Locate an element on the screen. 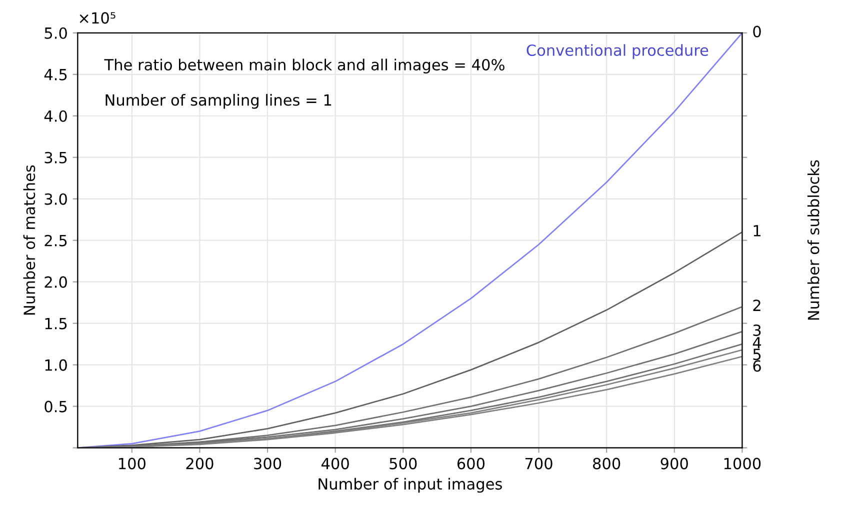 The height and width of the screenshot is (506, 863). x-tick-label: 800 is located at coordinates (606, 464).